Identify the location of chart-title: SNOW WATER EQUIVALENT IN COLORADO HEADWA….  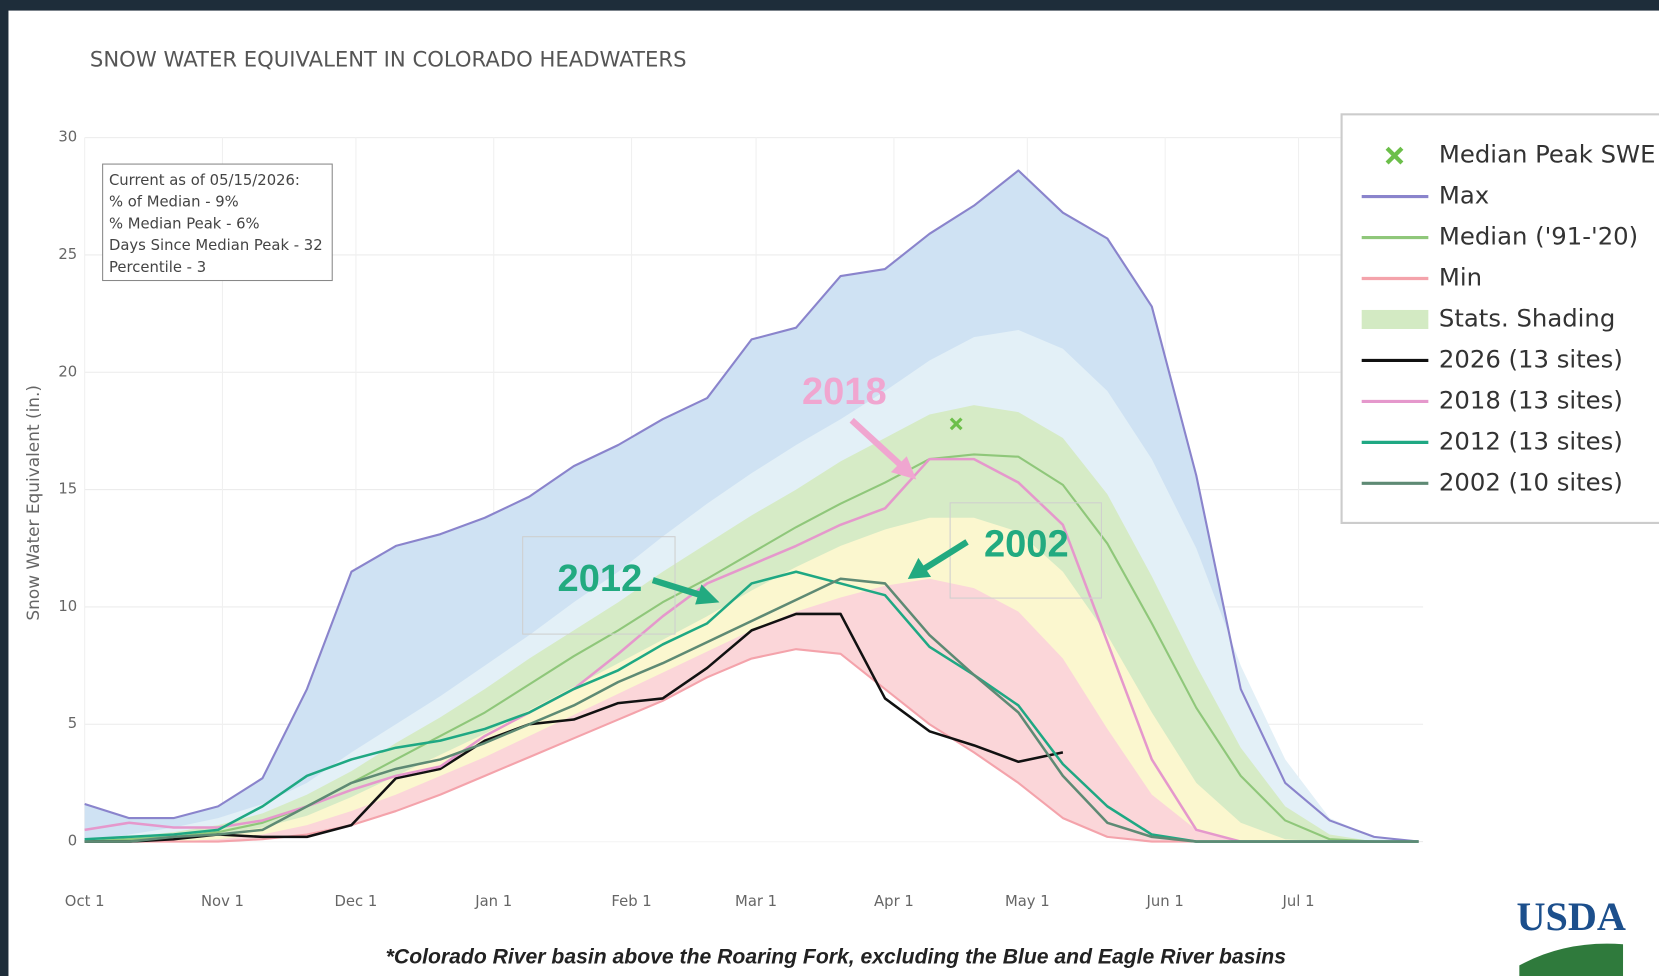
(388, 58).